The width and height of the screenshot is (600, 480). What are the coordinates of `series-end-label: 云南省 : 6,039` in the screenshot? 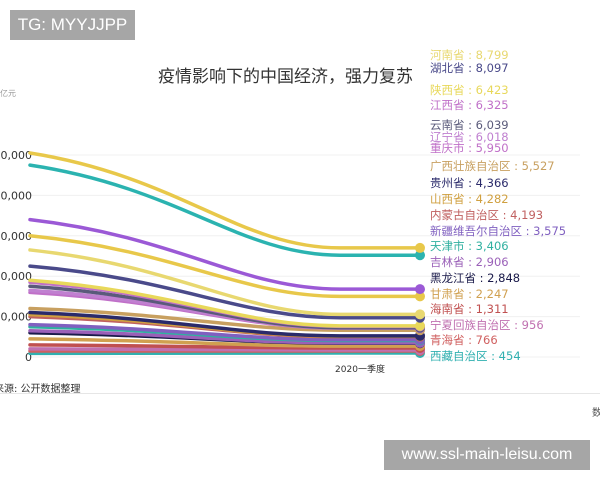 It's located at (469, 125).